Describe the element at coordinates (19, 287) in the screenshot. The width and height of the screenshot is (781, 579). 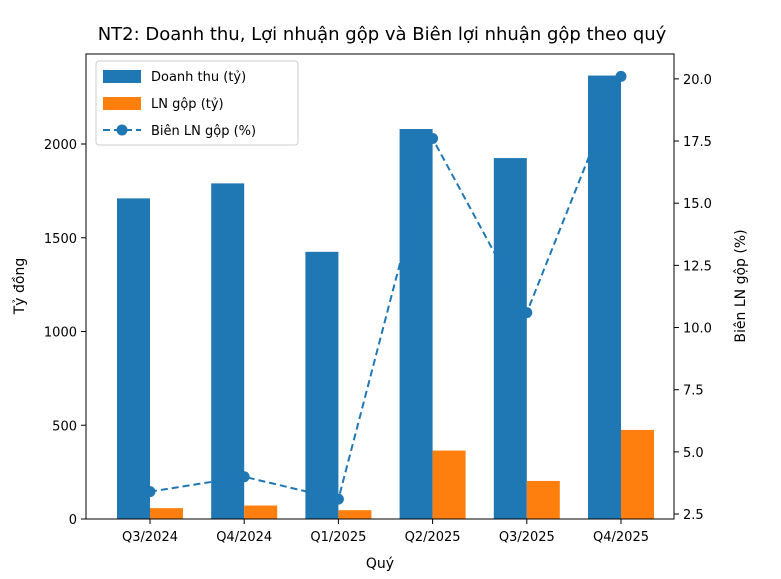
I see `y-axis-label: Tỷ đồng` at that location.